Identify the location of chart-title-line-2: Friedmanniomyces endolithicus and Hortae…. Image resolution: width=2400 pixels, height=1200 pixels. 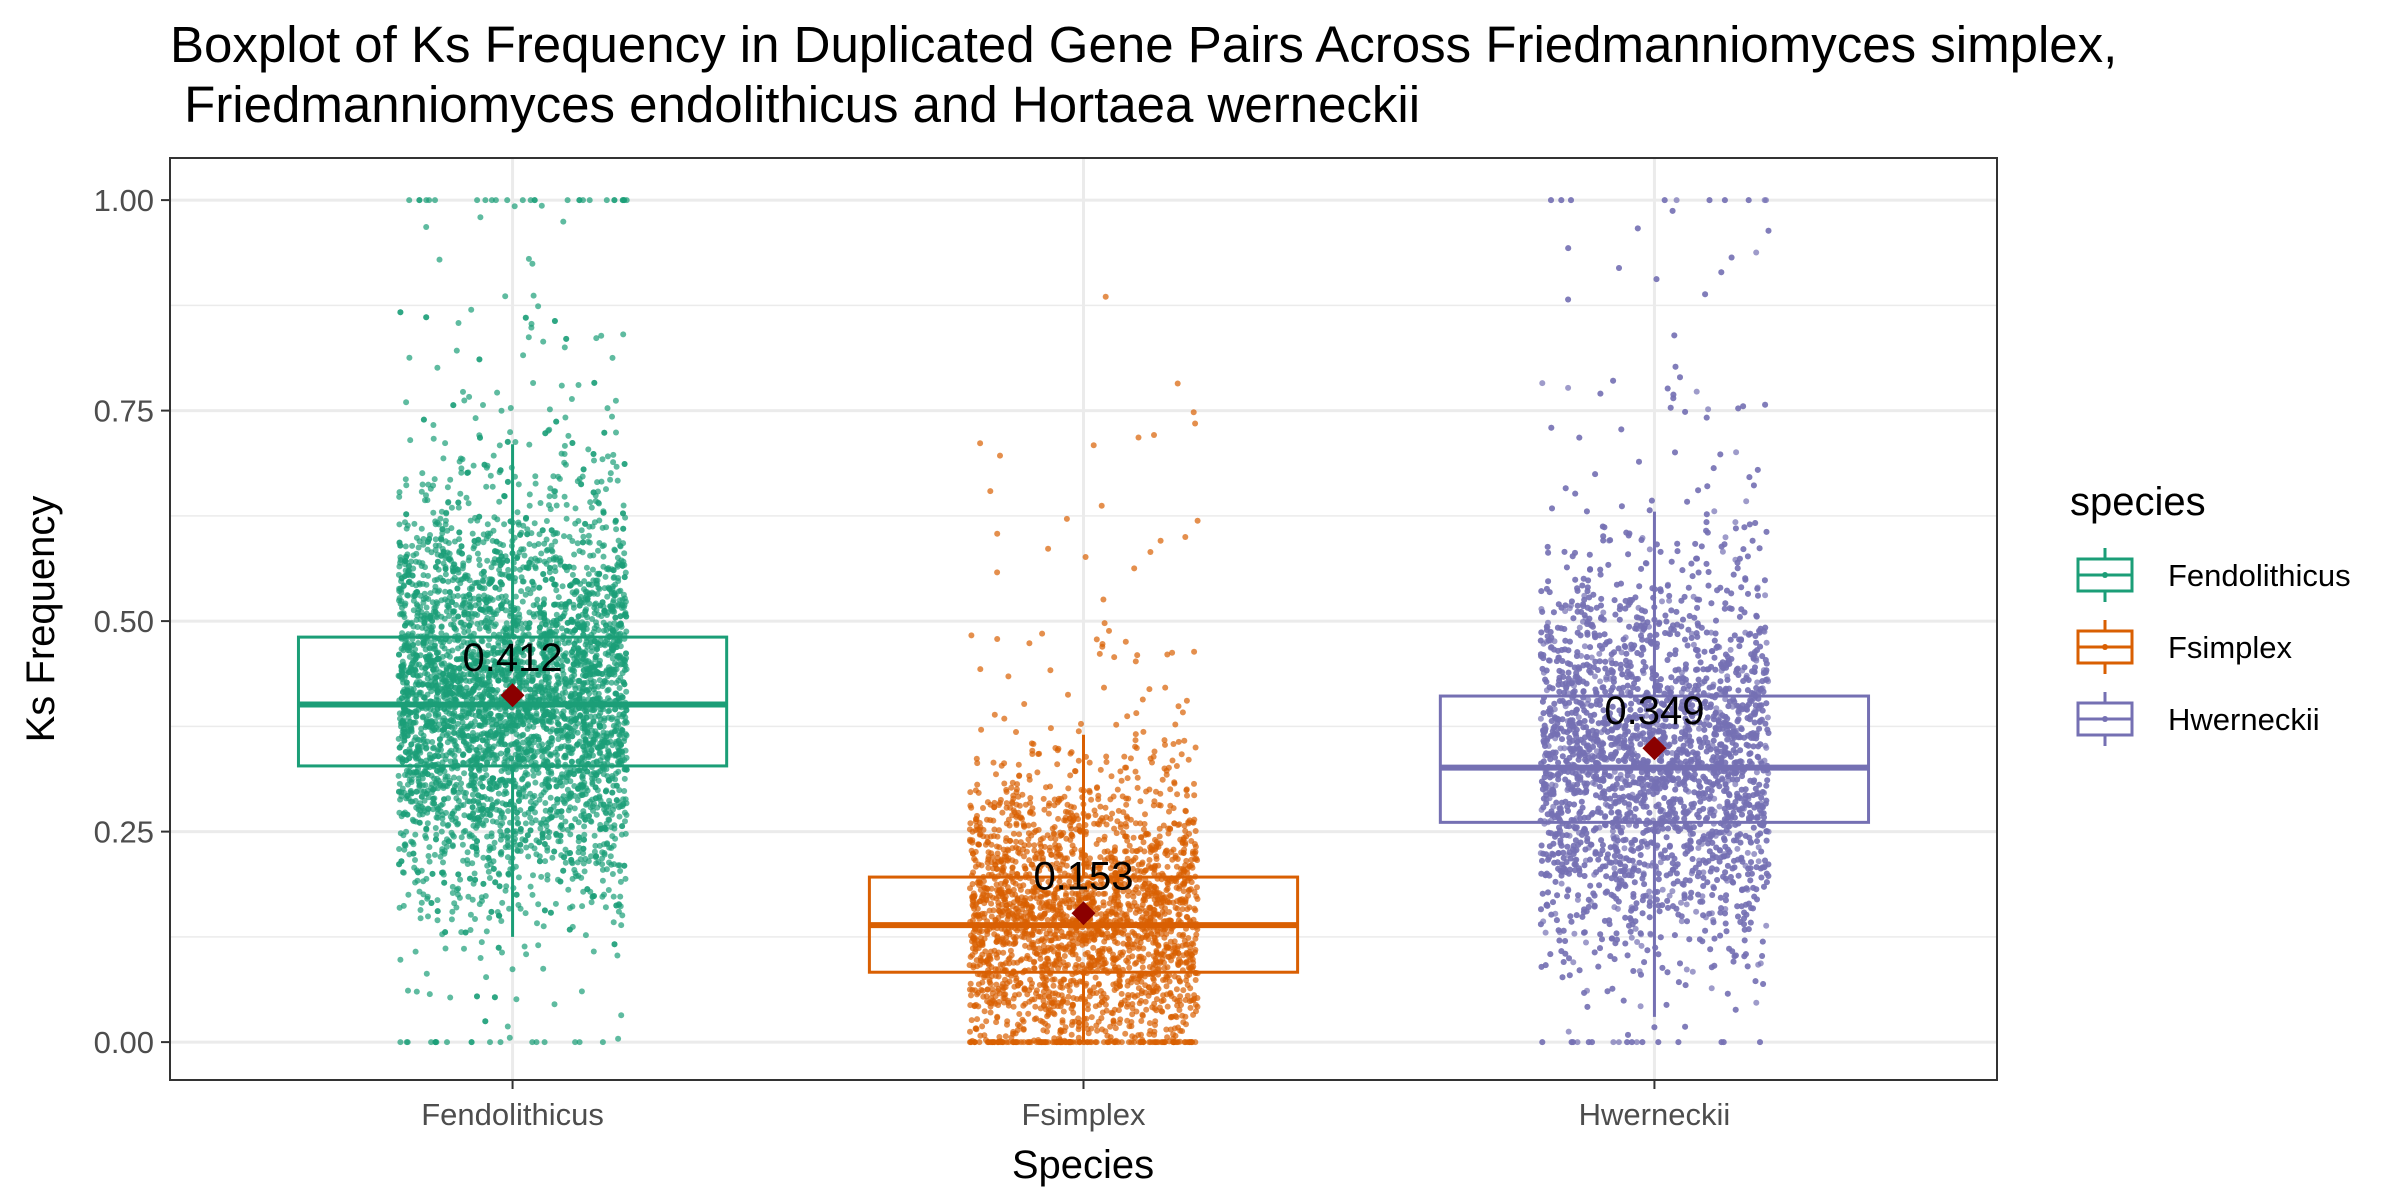
(795, 104).